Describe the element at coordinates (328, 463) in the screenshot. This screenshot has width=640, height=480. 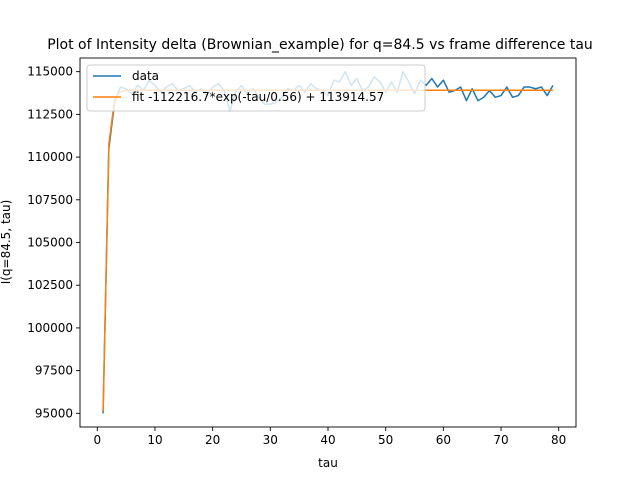
I see `x-axis-label: tau` at that location.